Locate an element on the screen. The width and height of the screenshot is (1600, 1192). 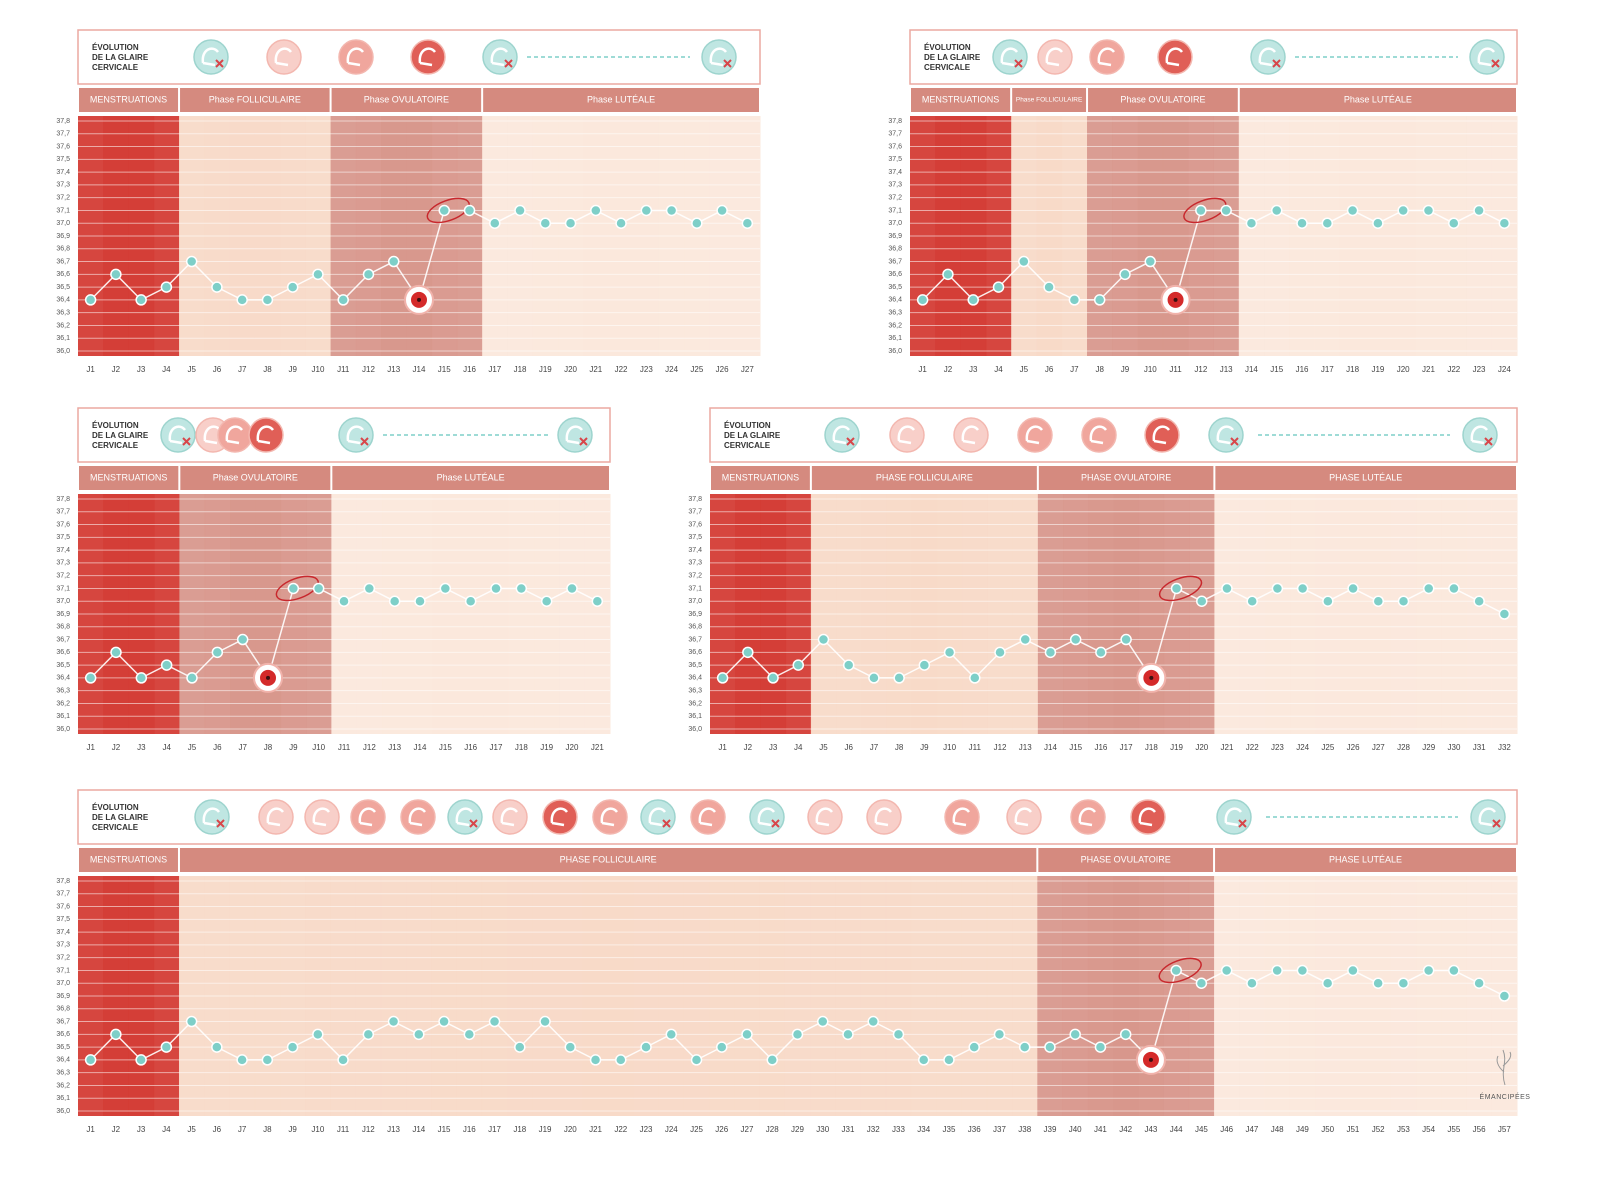
rise-ring is located at coordinates (1180, 588).